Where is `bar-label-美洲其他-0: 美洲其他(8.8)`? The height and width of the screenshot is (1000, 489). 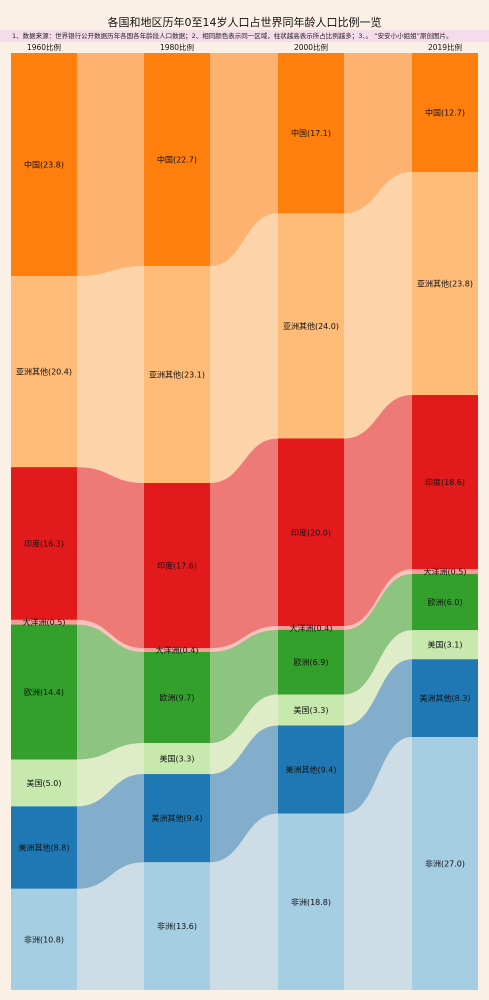
bar-label-美洲其他-0: 美洲其他(8.8) is located at coordinates (44, 848).